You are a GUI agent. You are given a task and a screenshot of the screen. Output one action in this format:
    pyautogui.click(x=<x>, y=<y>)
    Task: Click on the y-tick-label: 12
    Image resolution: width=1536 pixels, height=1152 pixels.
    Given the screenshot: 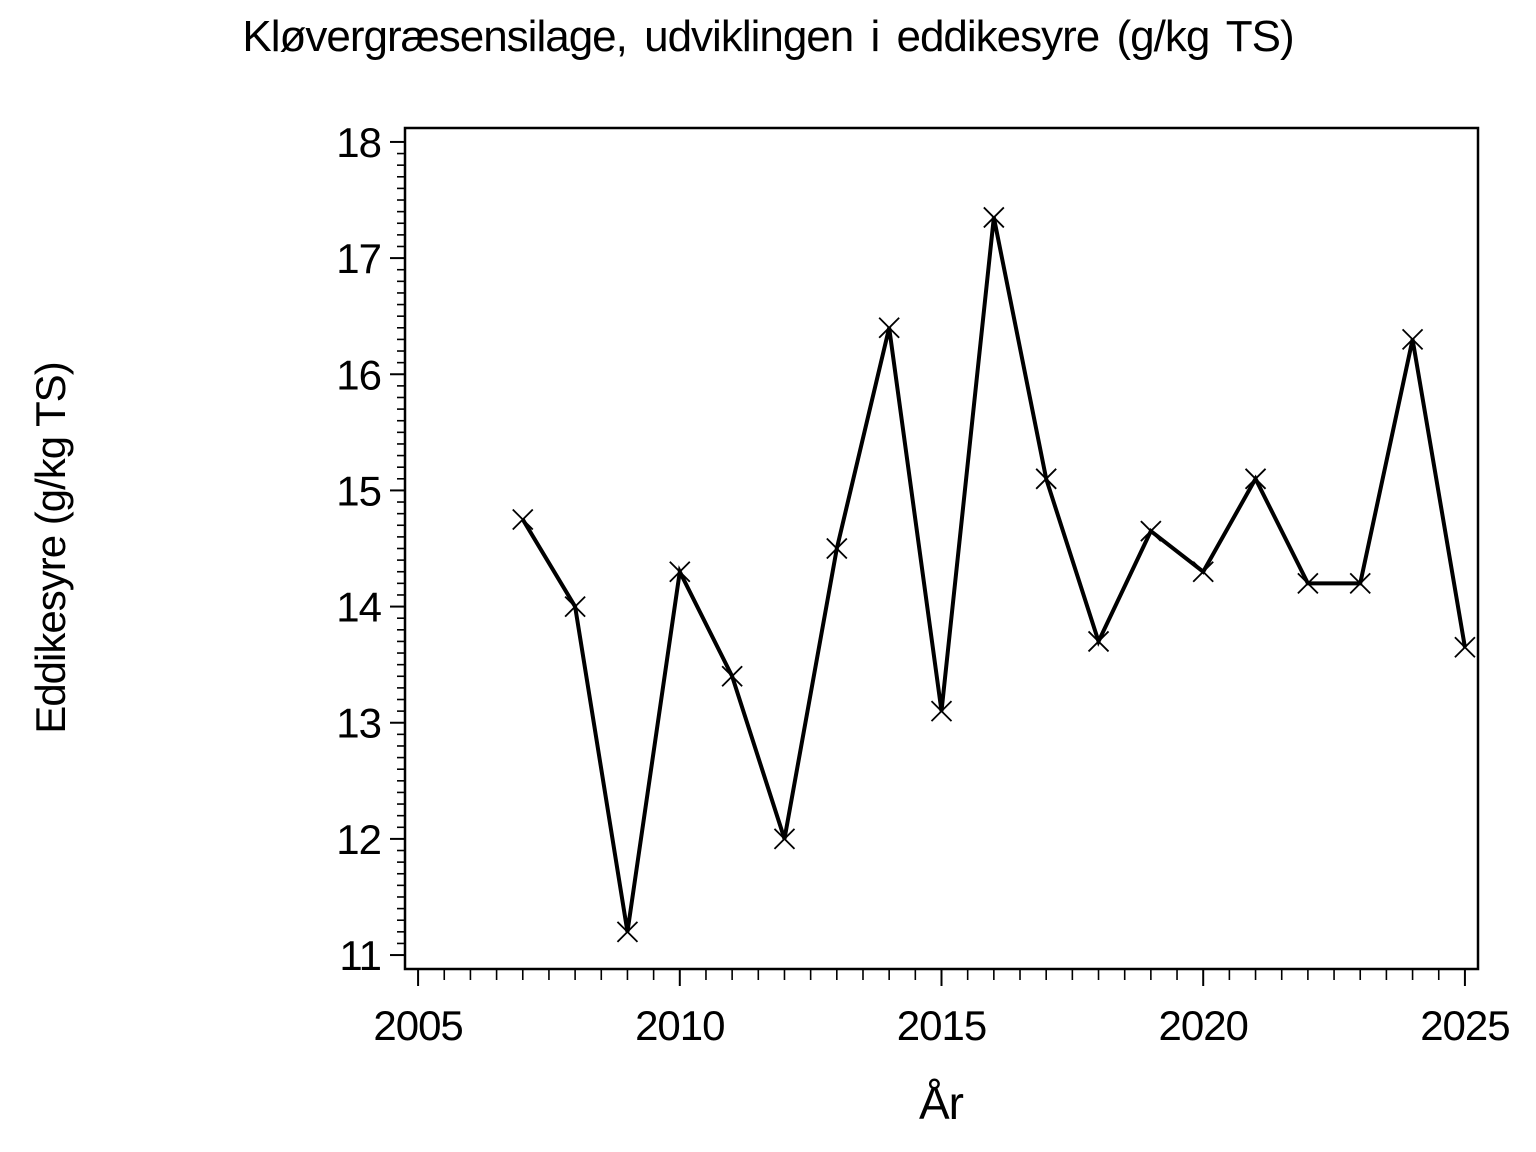 What is the action you would take?
    pyautogui.click(x=358, y=839)
    